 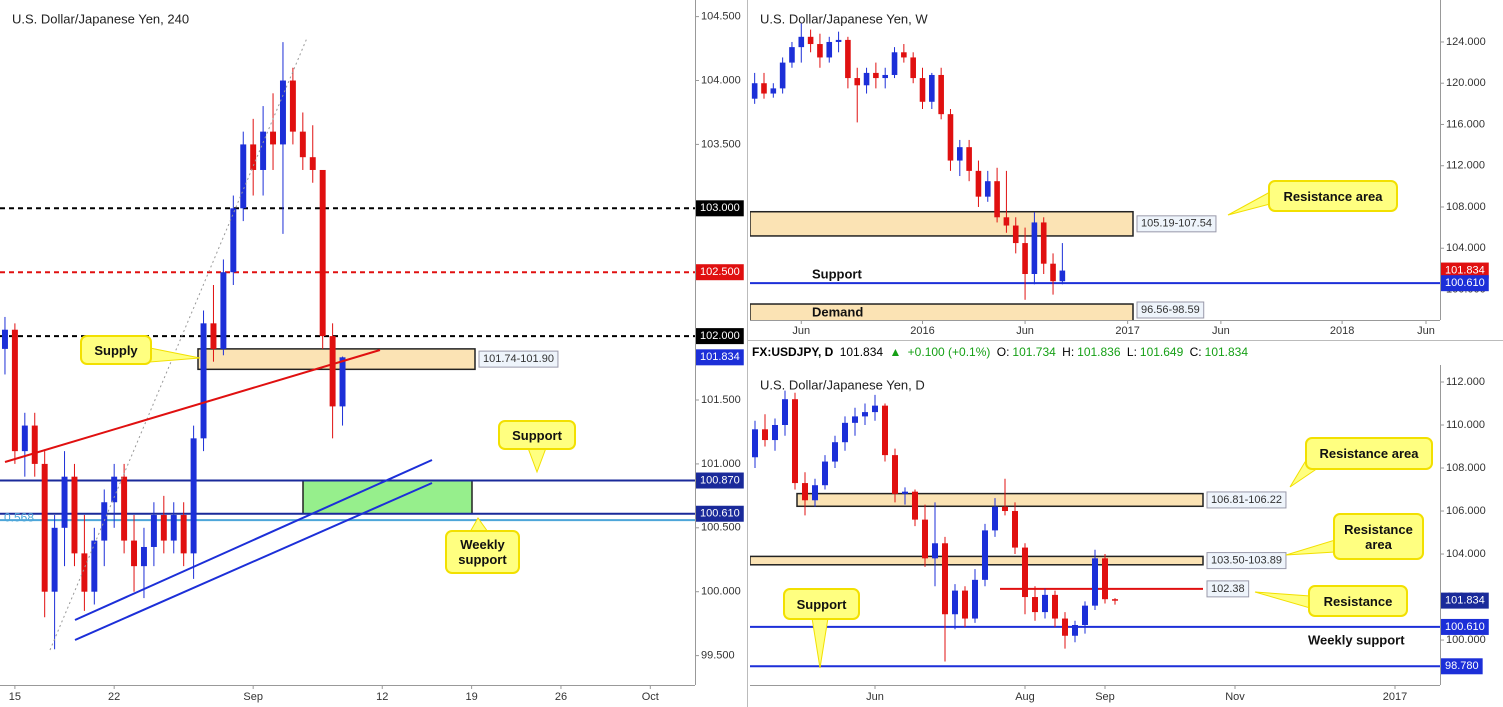 What do you see at coordinates (1034, 352) in the screenshot?
I see `ohlc-value: 101.734` at bounding box center [1034, 352].